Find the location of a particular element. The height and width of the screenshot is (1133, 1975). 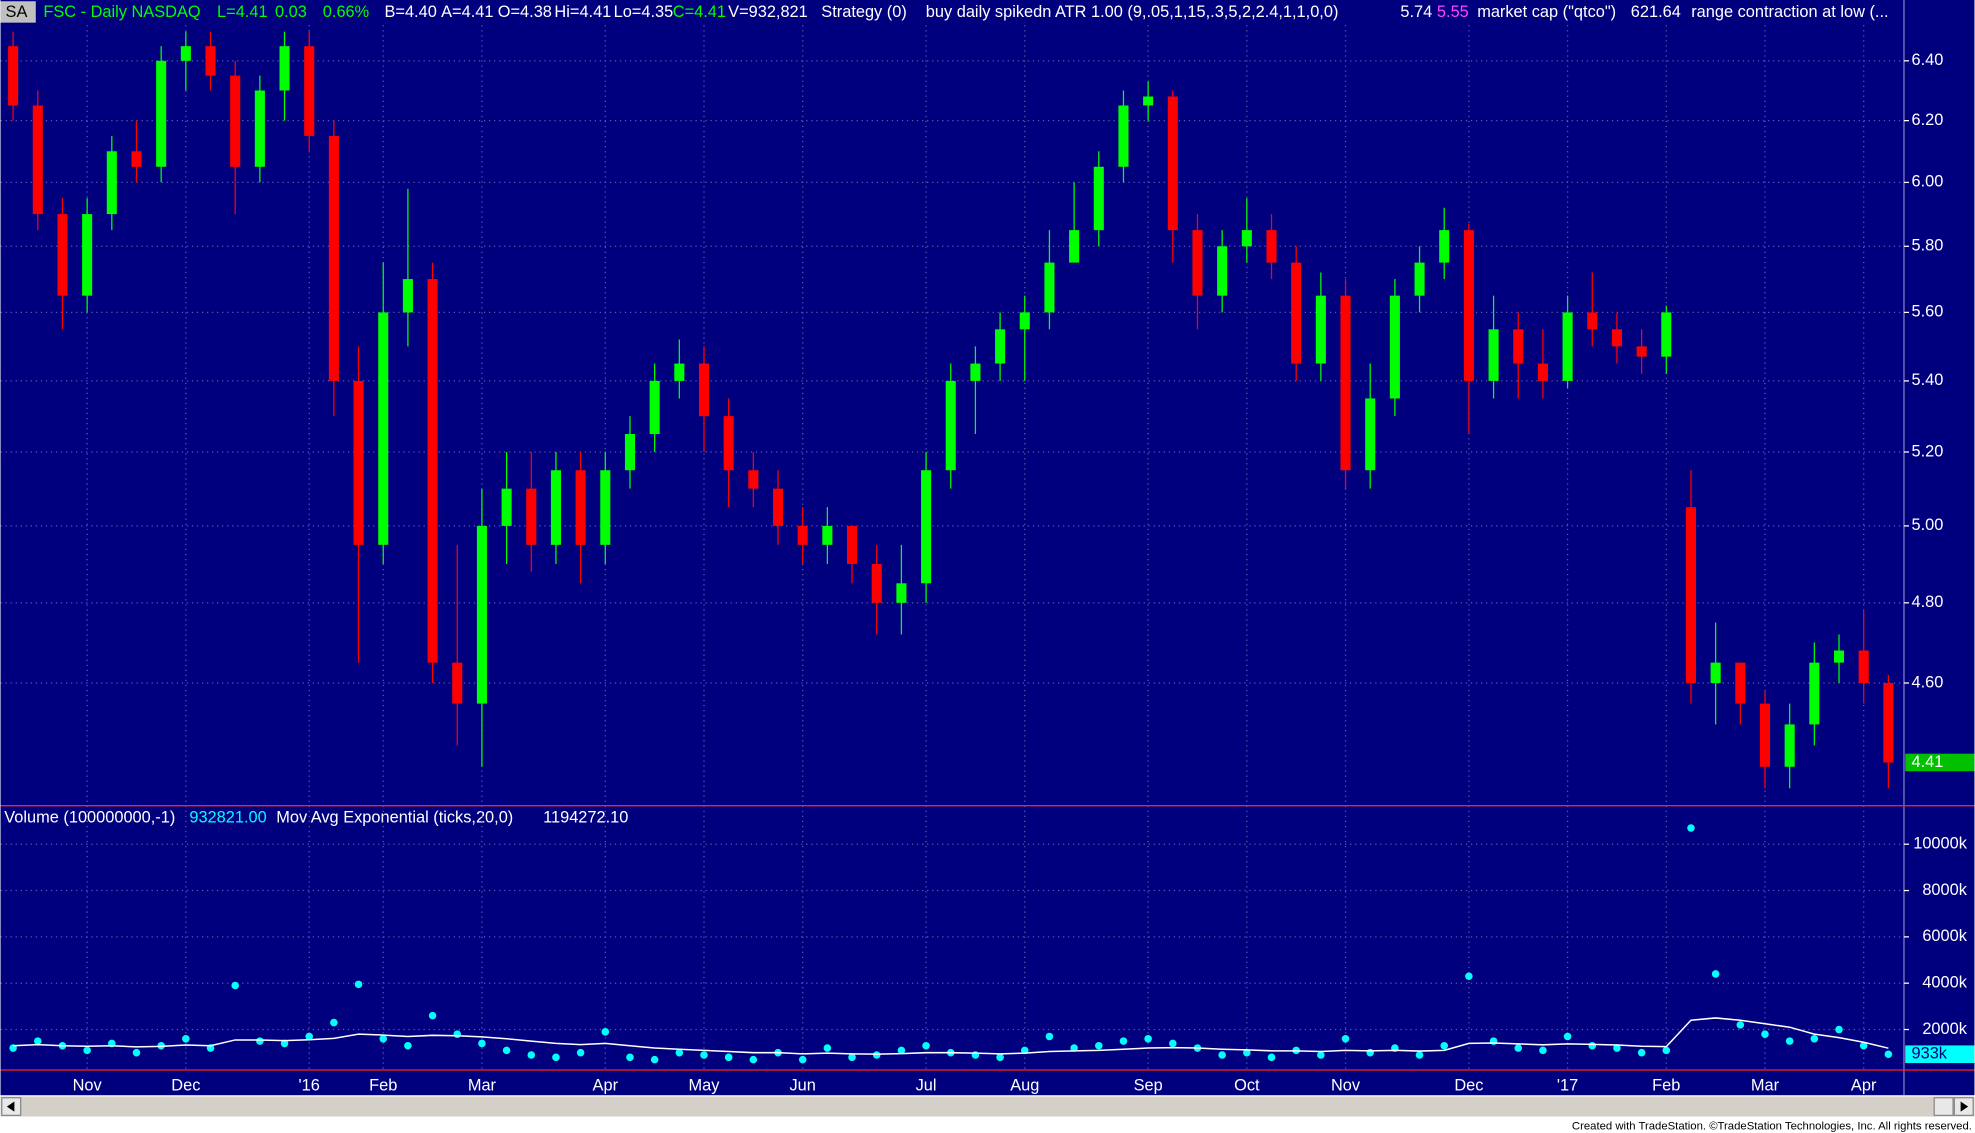

header-text: Hi=4.41 is located at coordinates (582, 12).